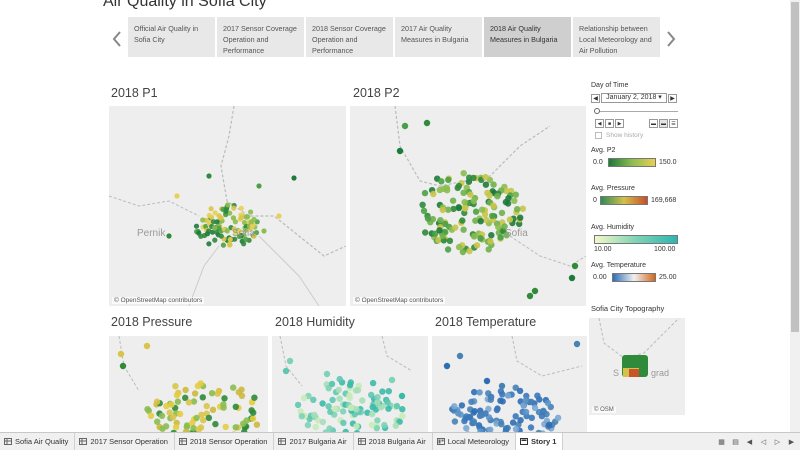 The height and width of the screenshot is (450, 800). I want to click on map-pressure, so click(188, 384).